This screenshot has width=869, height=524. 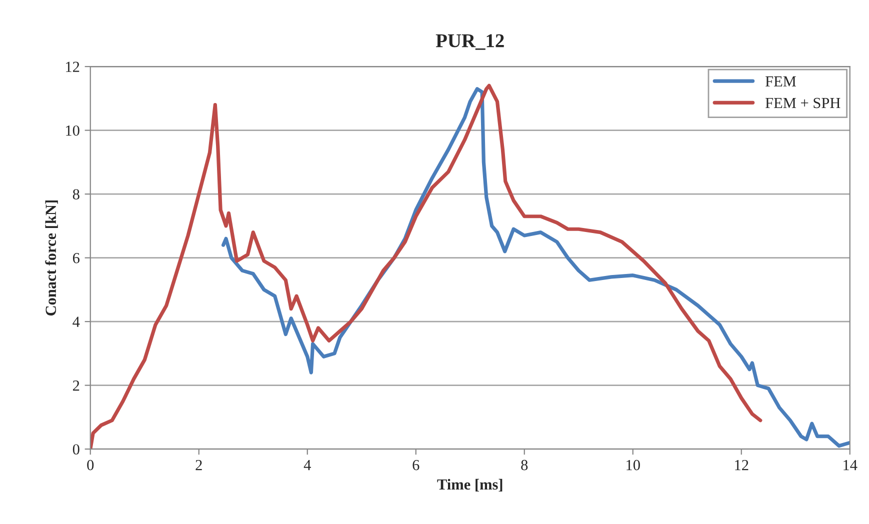 I want to click on y-tick-label: 4, so click(x=76, y=321).